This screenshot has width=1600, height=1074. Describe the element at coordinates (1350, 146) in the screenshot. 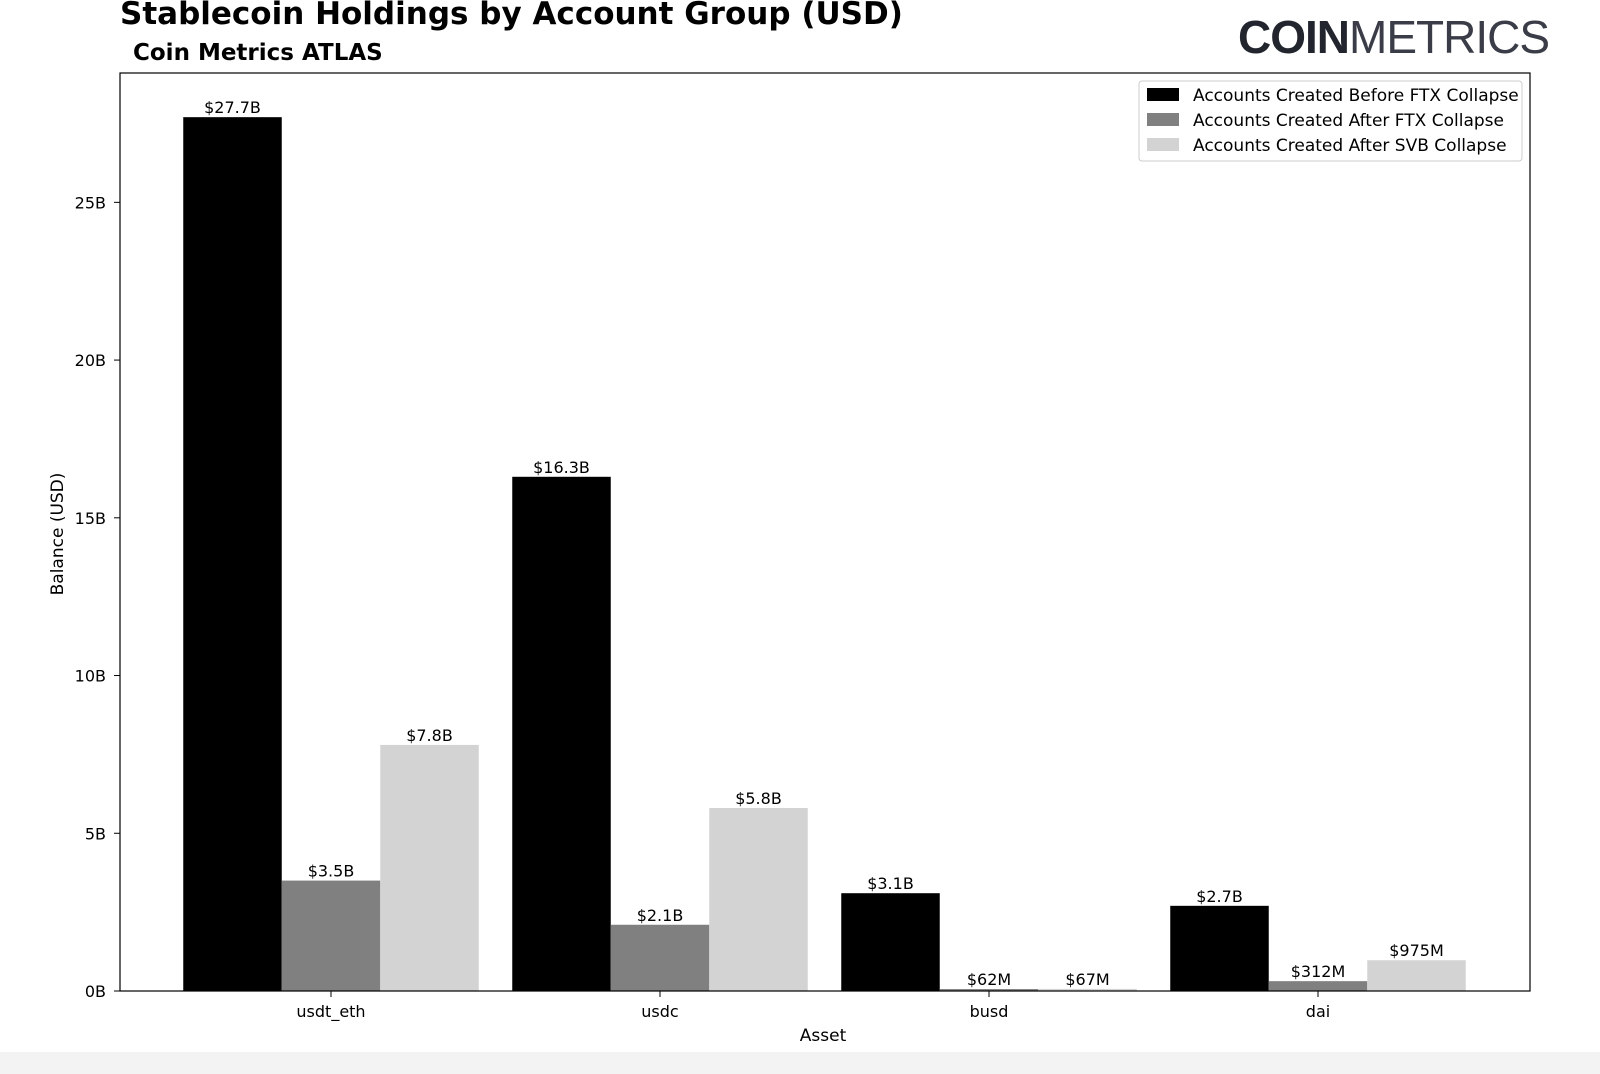

I see `legend-label: Accounts Created After SVB Collapse` at that location.